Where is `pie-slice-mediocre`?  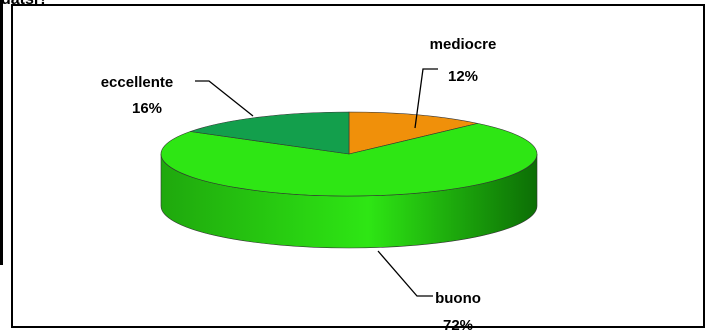
pie-slice-mediocre is located at coordinates (413, 133).